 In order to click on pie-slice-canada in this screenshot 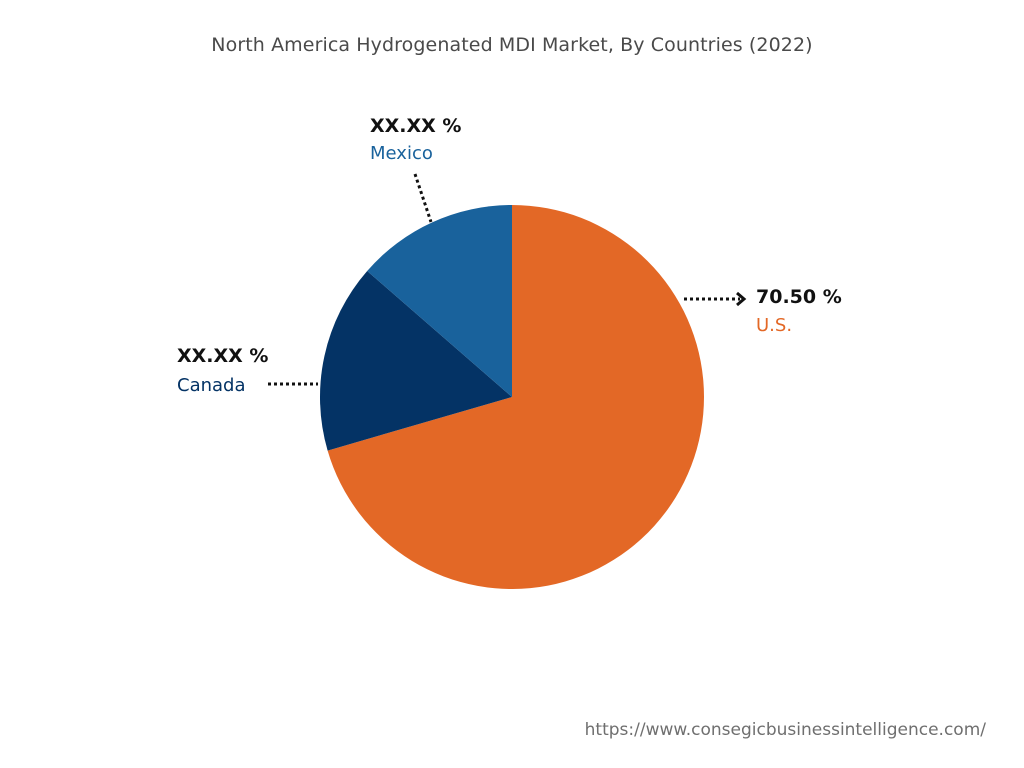, I will do `click(415, 360)`.